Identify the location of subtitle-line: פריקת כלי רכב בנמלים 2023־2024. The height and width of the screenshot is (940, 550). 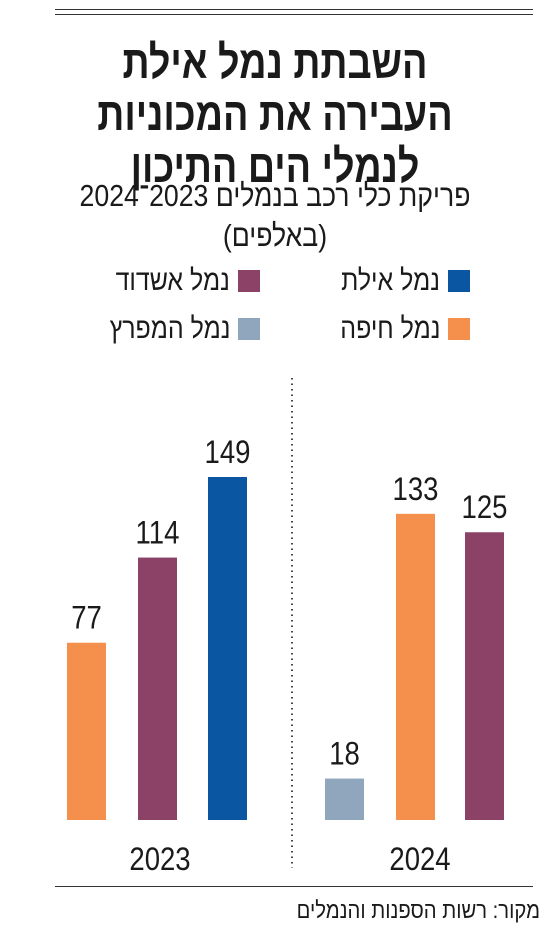
(275, 195).